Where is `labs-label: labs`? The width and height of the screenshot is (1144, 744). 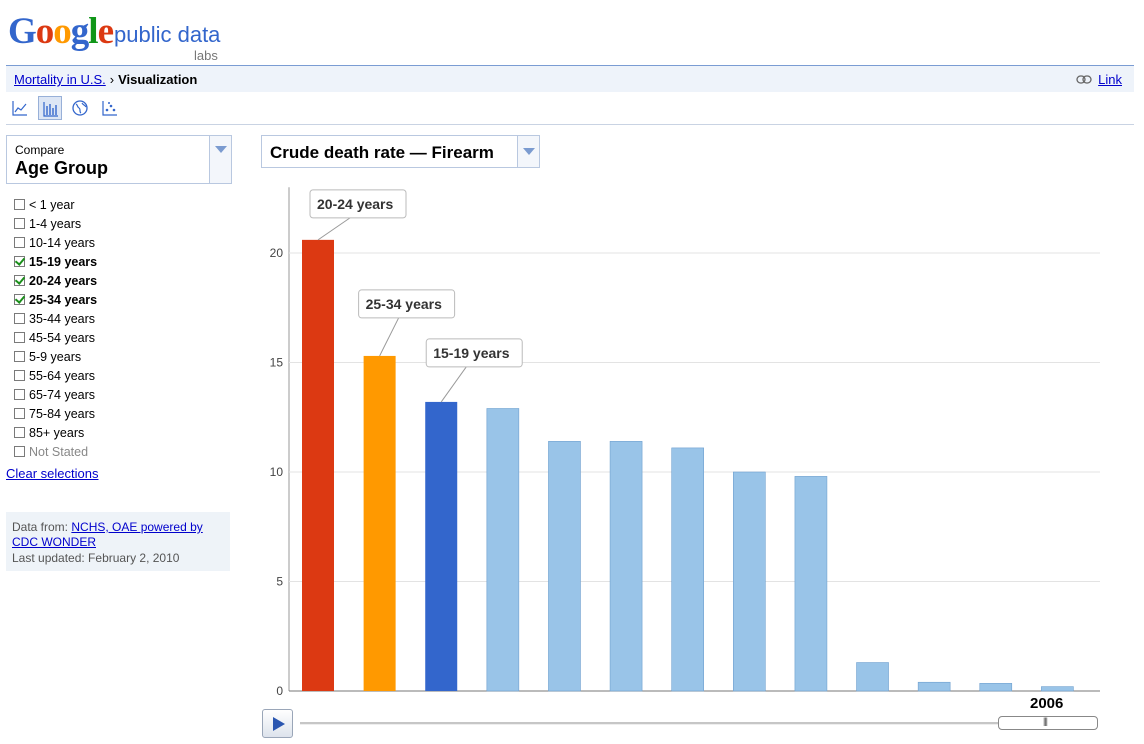 labs-label: labs is located at coordinates (206, 55).